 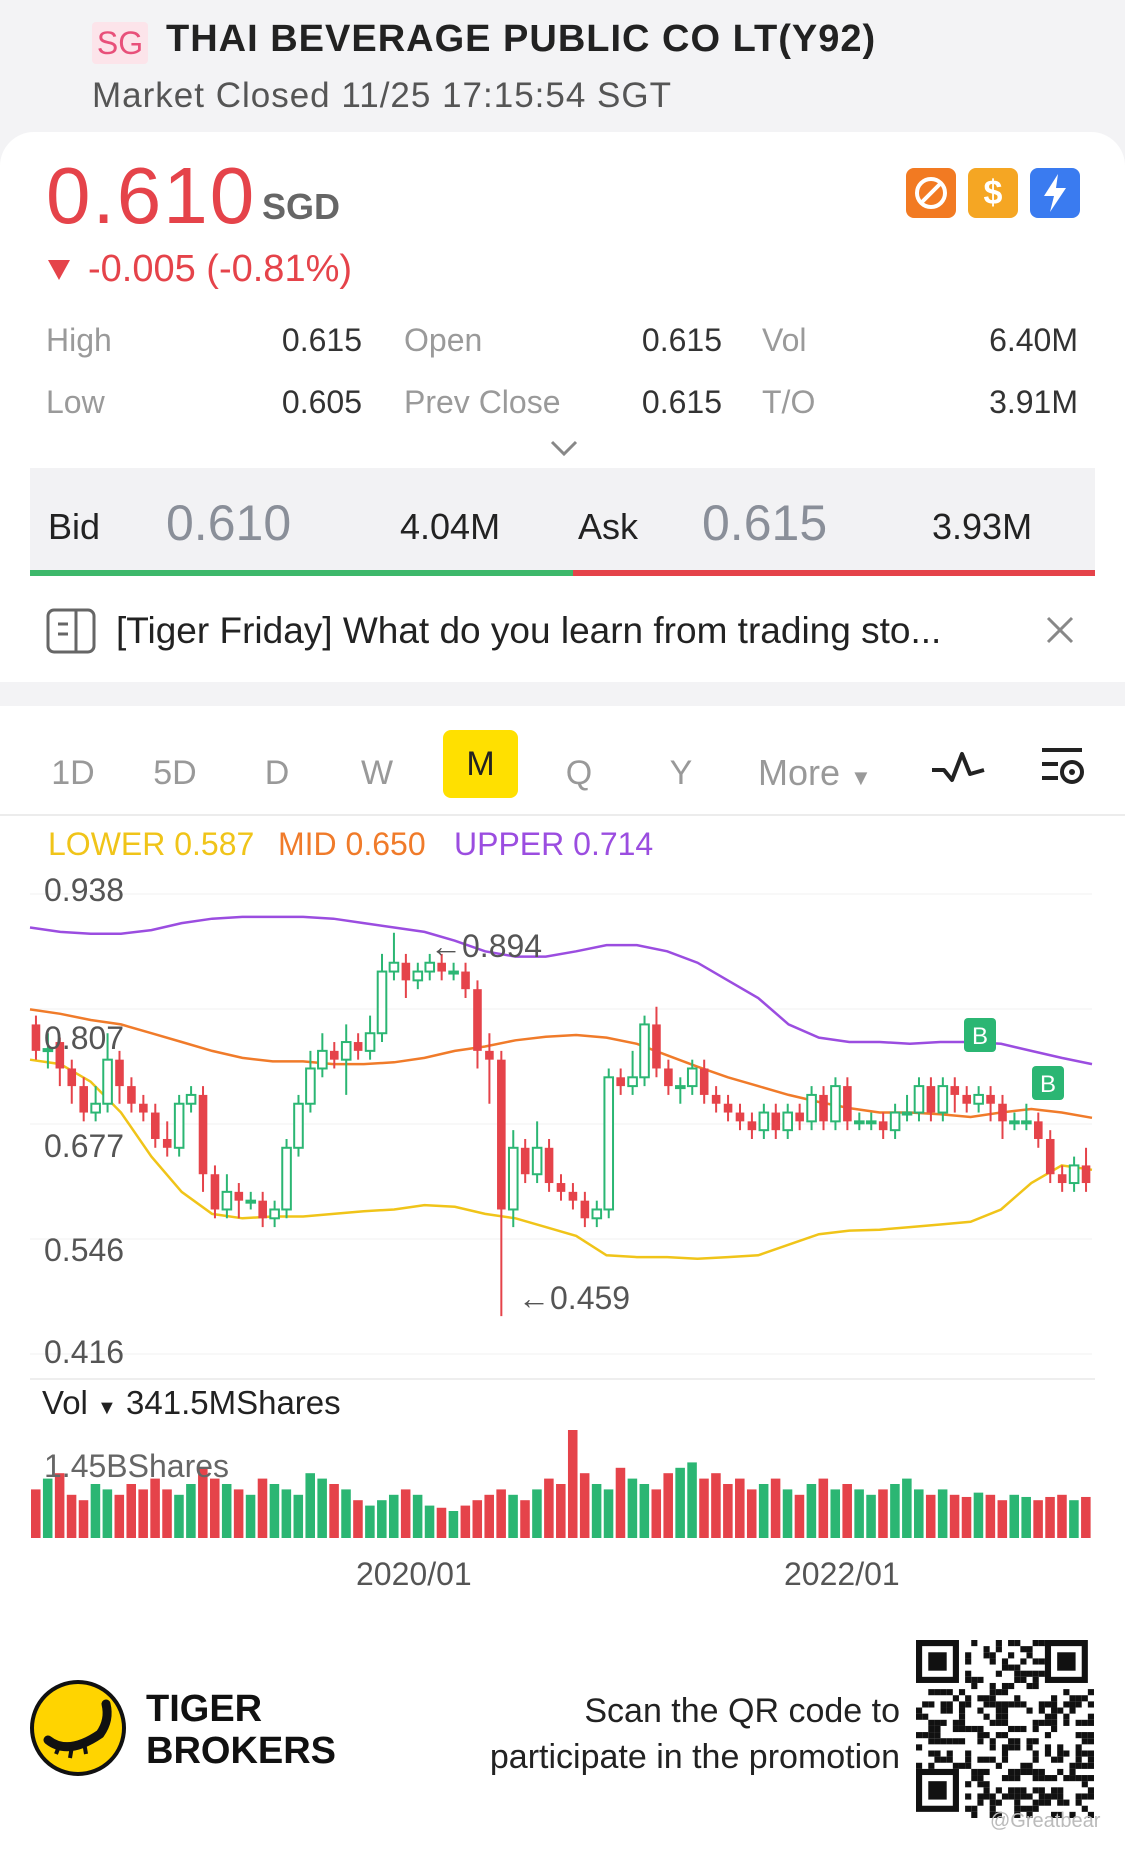 I want to click on volume-caret-icon: ▼, so click(x=107, y=1408).